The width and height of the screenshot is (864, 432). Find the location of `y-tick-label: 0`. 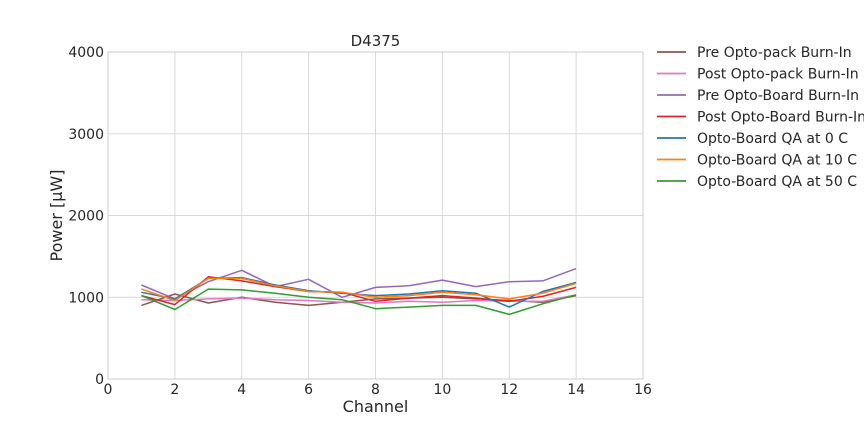

y-tick-label: 0 is located at coordinates (99, 380).